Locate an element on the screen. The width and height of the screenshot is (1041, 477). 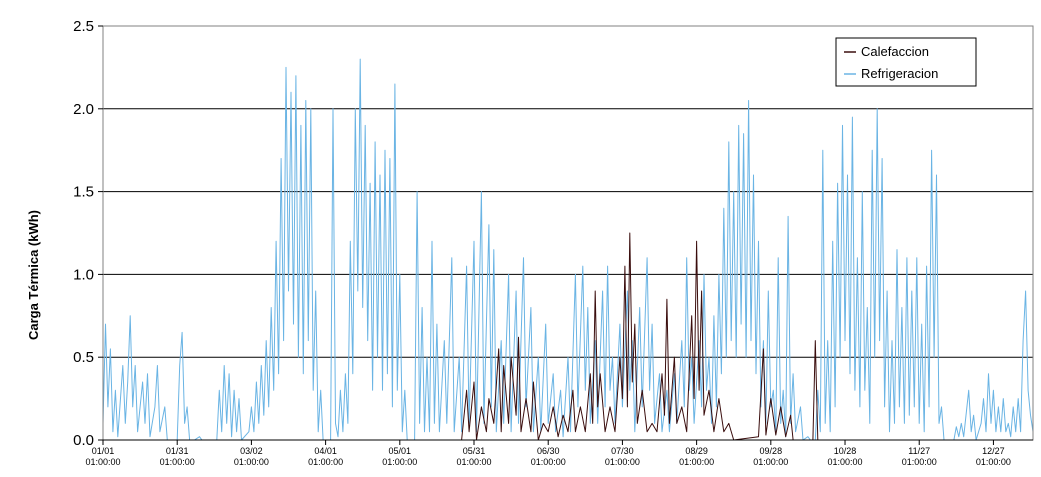
legend-label-calefaccion: Calefaccion is located at coordinates (895, 51).